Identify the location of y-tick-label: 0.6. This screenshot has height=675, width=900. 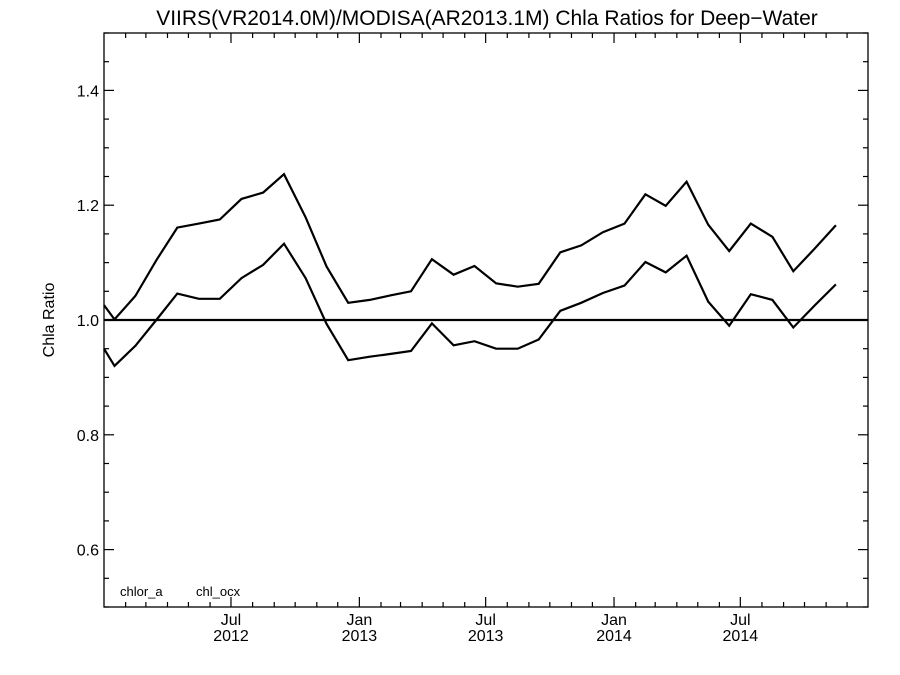
(88, 551).